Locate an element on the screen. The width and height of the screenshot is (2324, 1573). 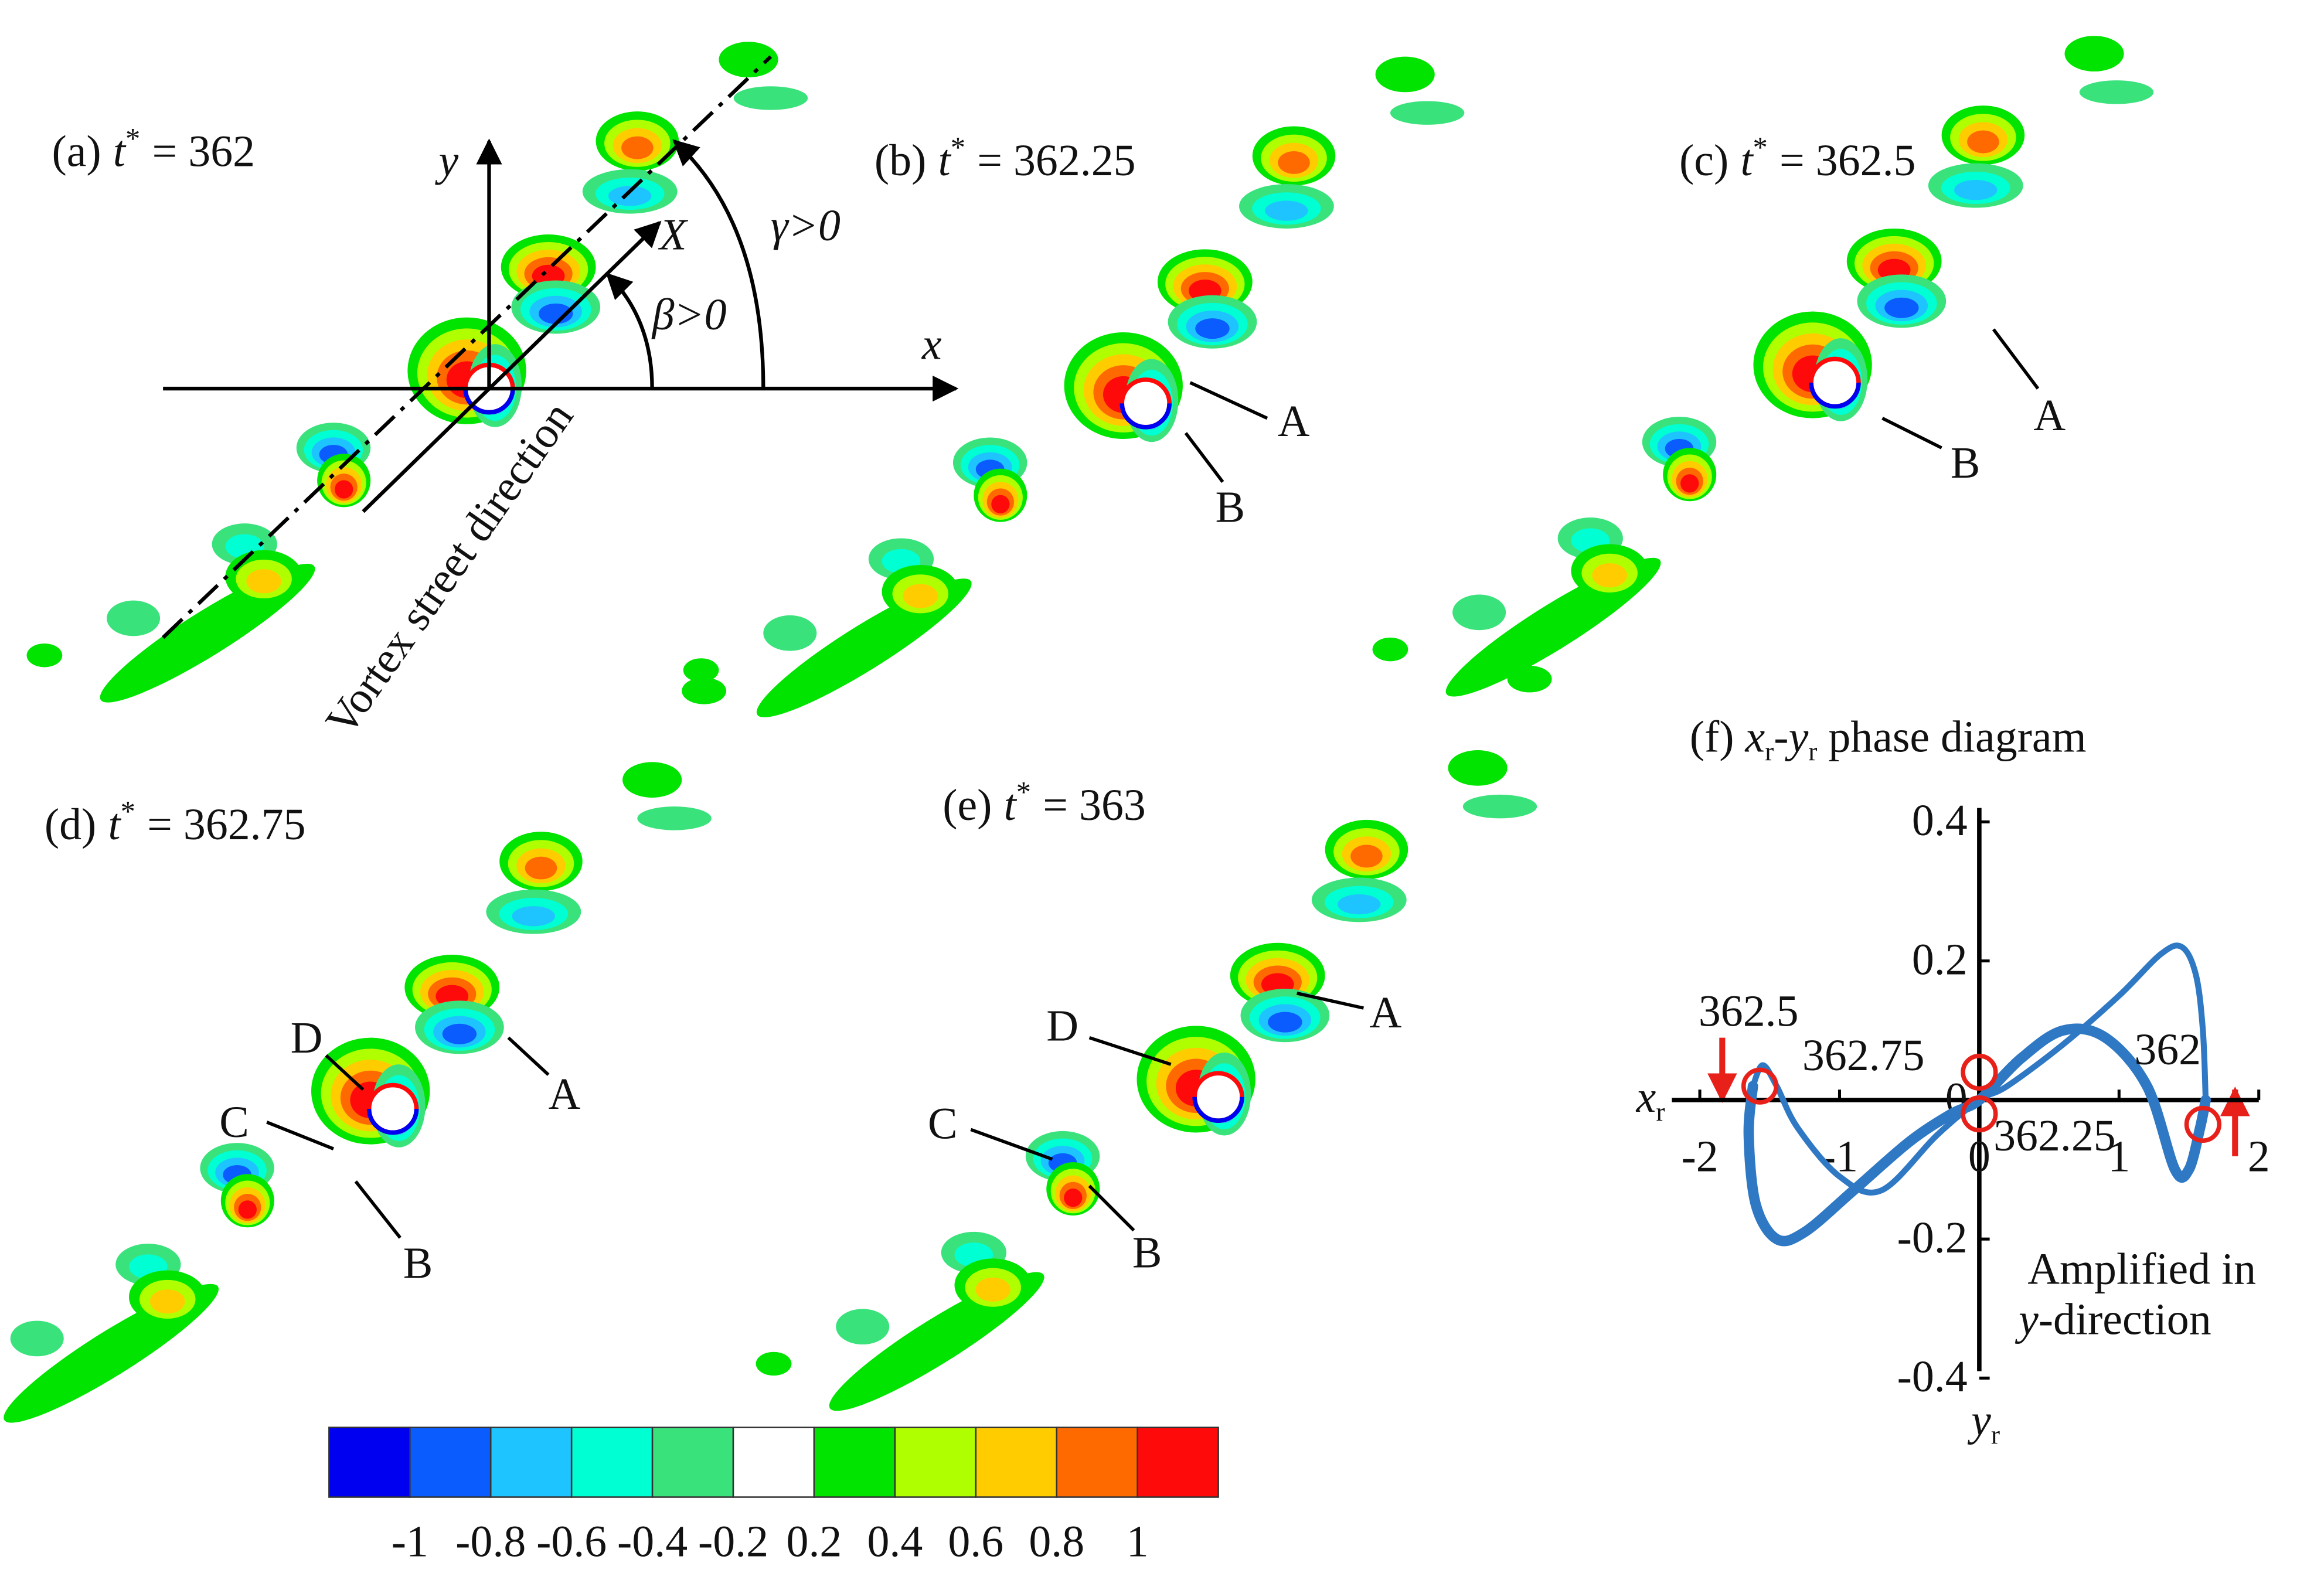
time-symbol: t is located at coordinates (115, 824).